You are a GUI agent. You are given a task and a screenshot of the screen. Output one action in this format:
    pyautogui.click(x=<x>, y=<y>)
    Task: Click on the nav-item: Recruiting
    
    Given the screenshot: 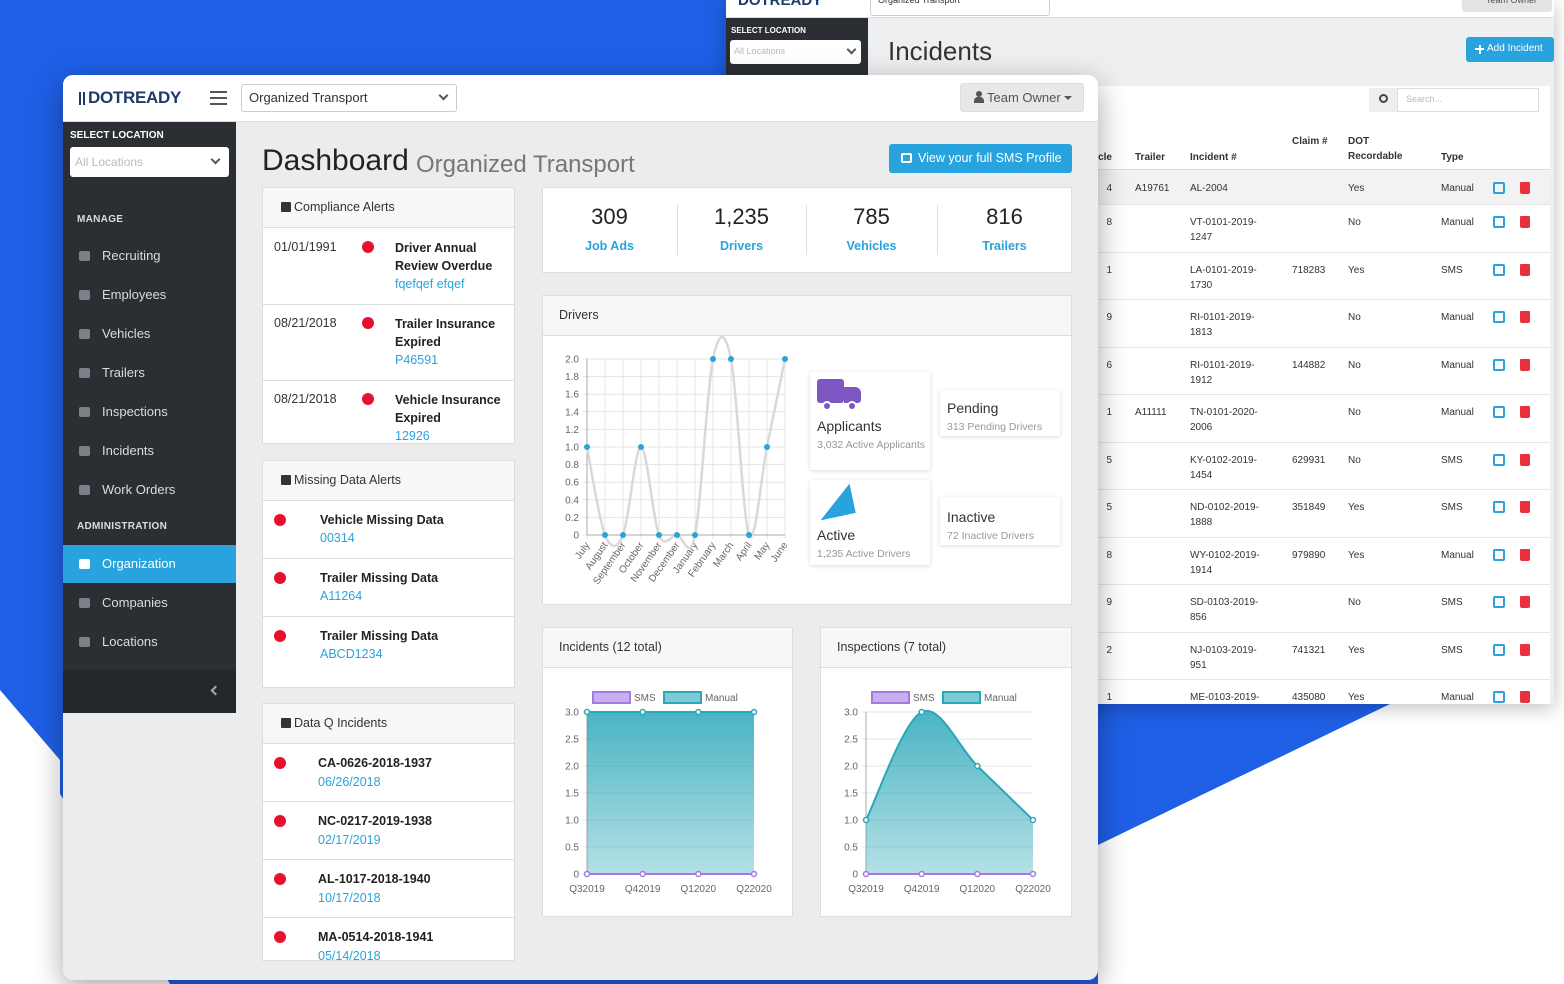 What is the action you would take?
    pyautogui.click(x=131, y=255)
    